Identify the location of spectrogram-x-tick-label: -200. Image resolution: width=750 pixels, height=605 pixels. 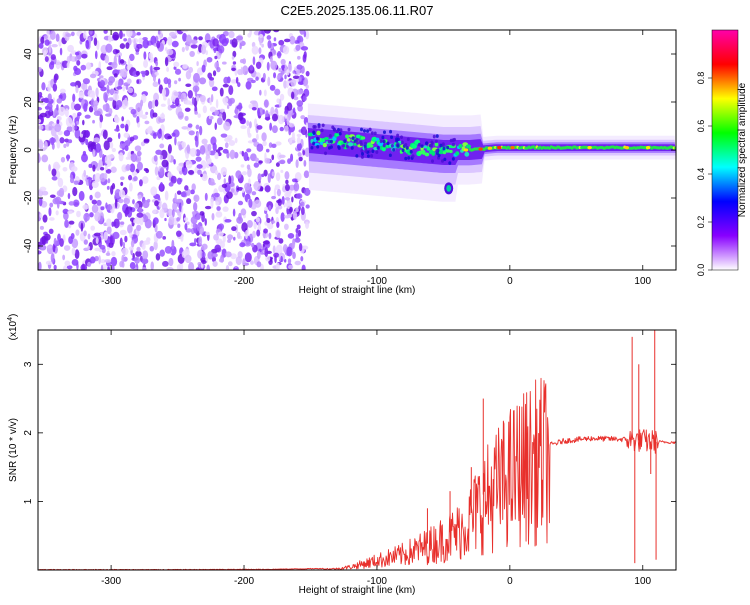
(244, 281).